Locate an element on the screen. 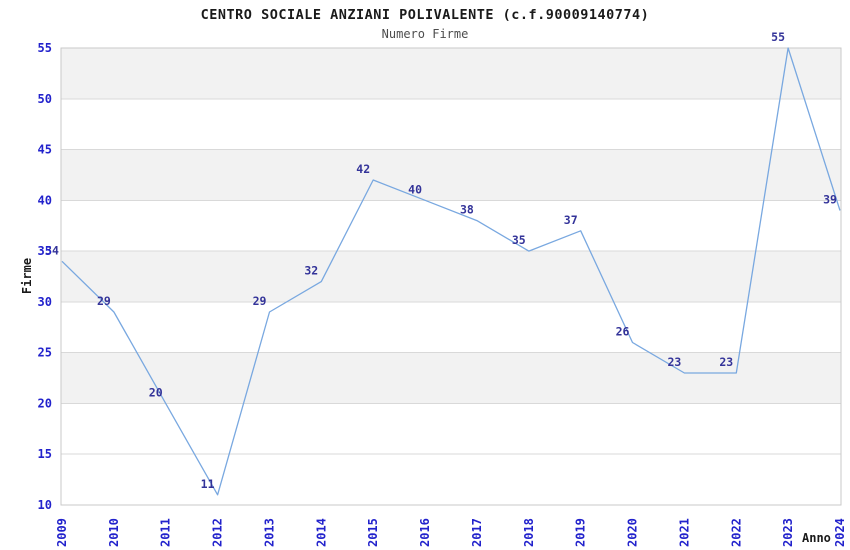  y-tick-label: 40 is located at coordinates (45, 200).